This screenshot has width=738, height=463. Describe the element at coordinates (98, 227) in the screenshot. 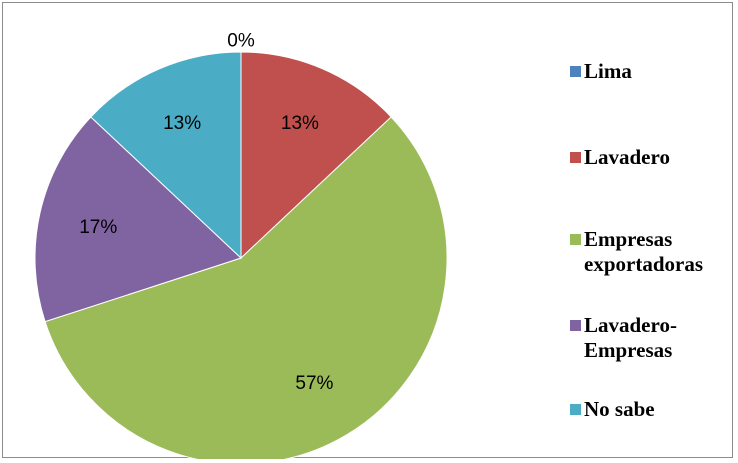

I see `data-label-lavadero-empresas: 17%` at that location.